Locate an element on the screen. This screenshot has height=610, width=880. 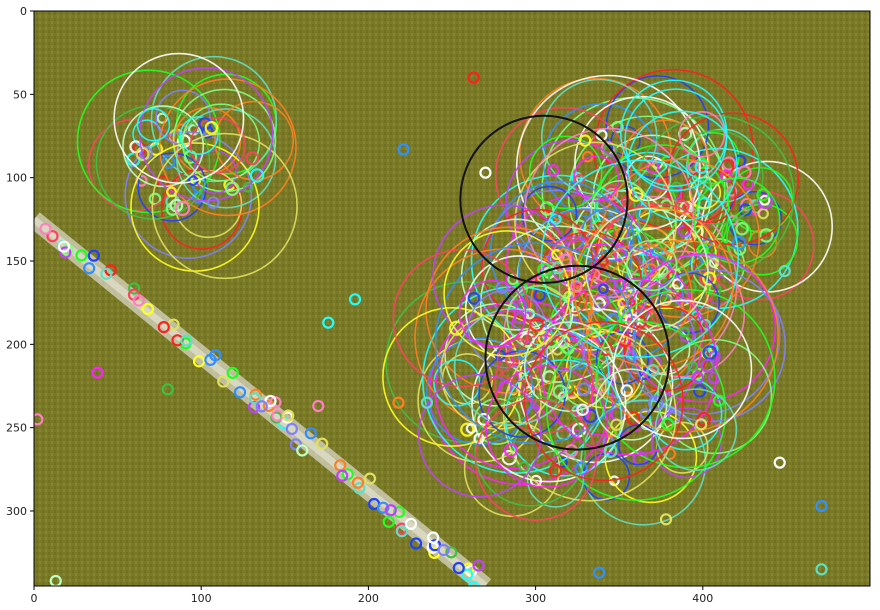
y-axis: 0 50 100 150 200 250 300 is located at coordinates (20, 261).